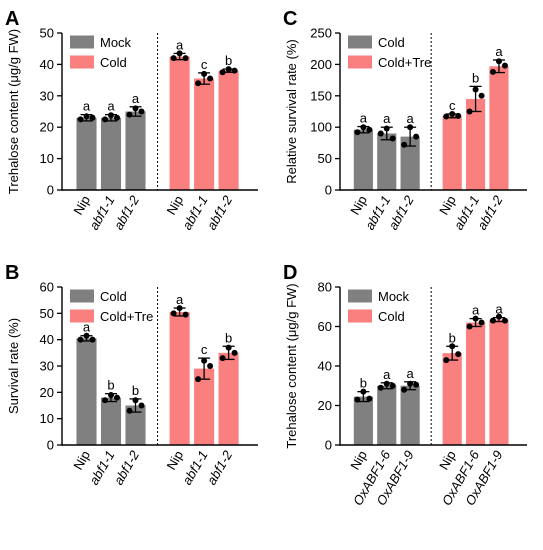 The image size is (543, 550). I want to click on y-tick-label: 200, so click(321, 64).